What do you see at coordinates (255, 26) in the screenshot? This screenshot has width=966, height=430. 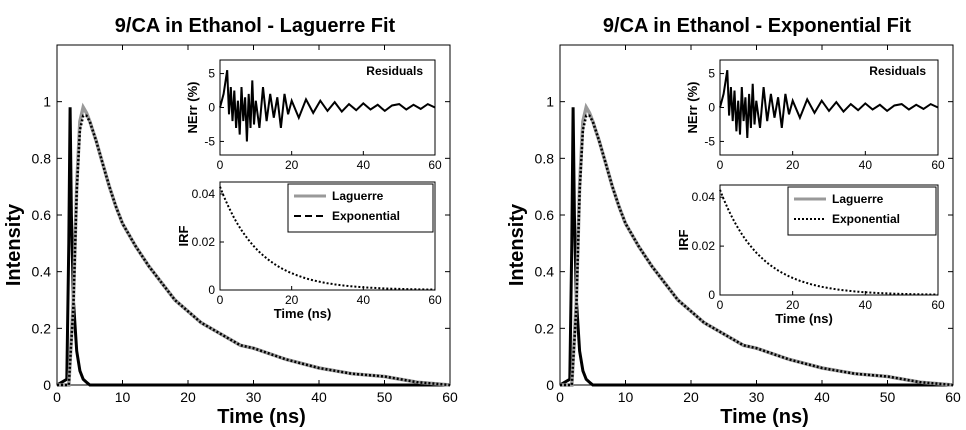 I see `chart-title: 9/CA in Ethanol - Laguerre Fit` at bounding box center [255, 26].